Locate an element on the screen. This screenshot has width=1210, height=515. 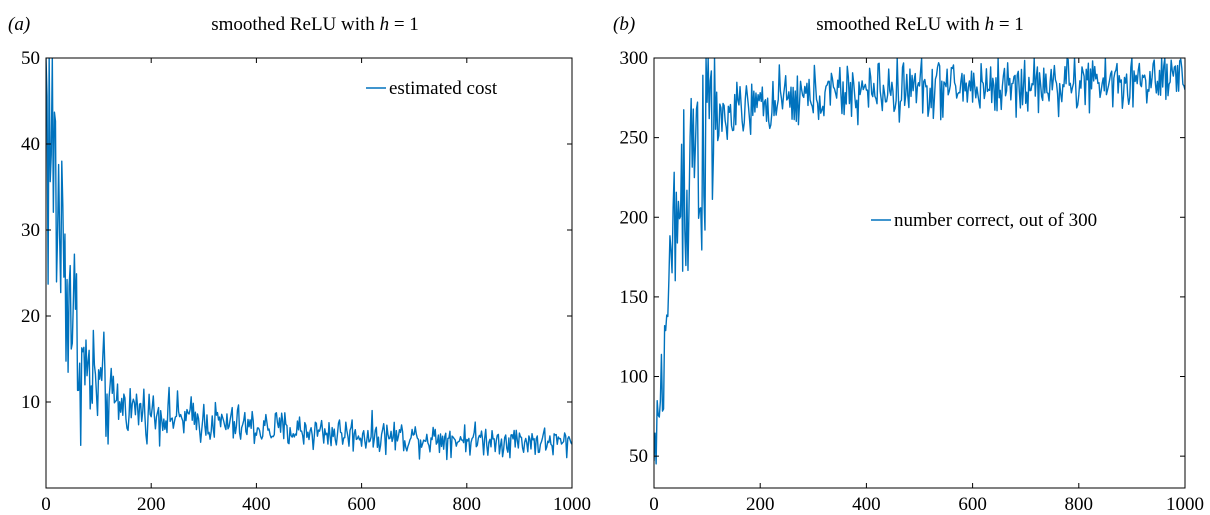
y-tick-label: 100 is located at coordinates (634, 377).